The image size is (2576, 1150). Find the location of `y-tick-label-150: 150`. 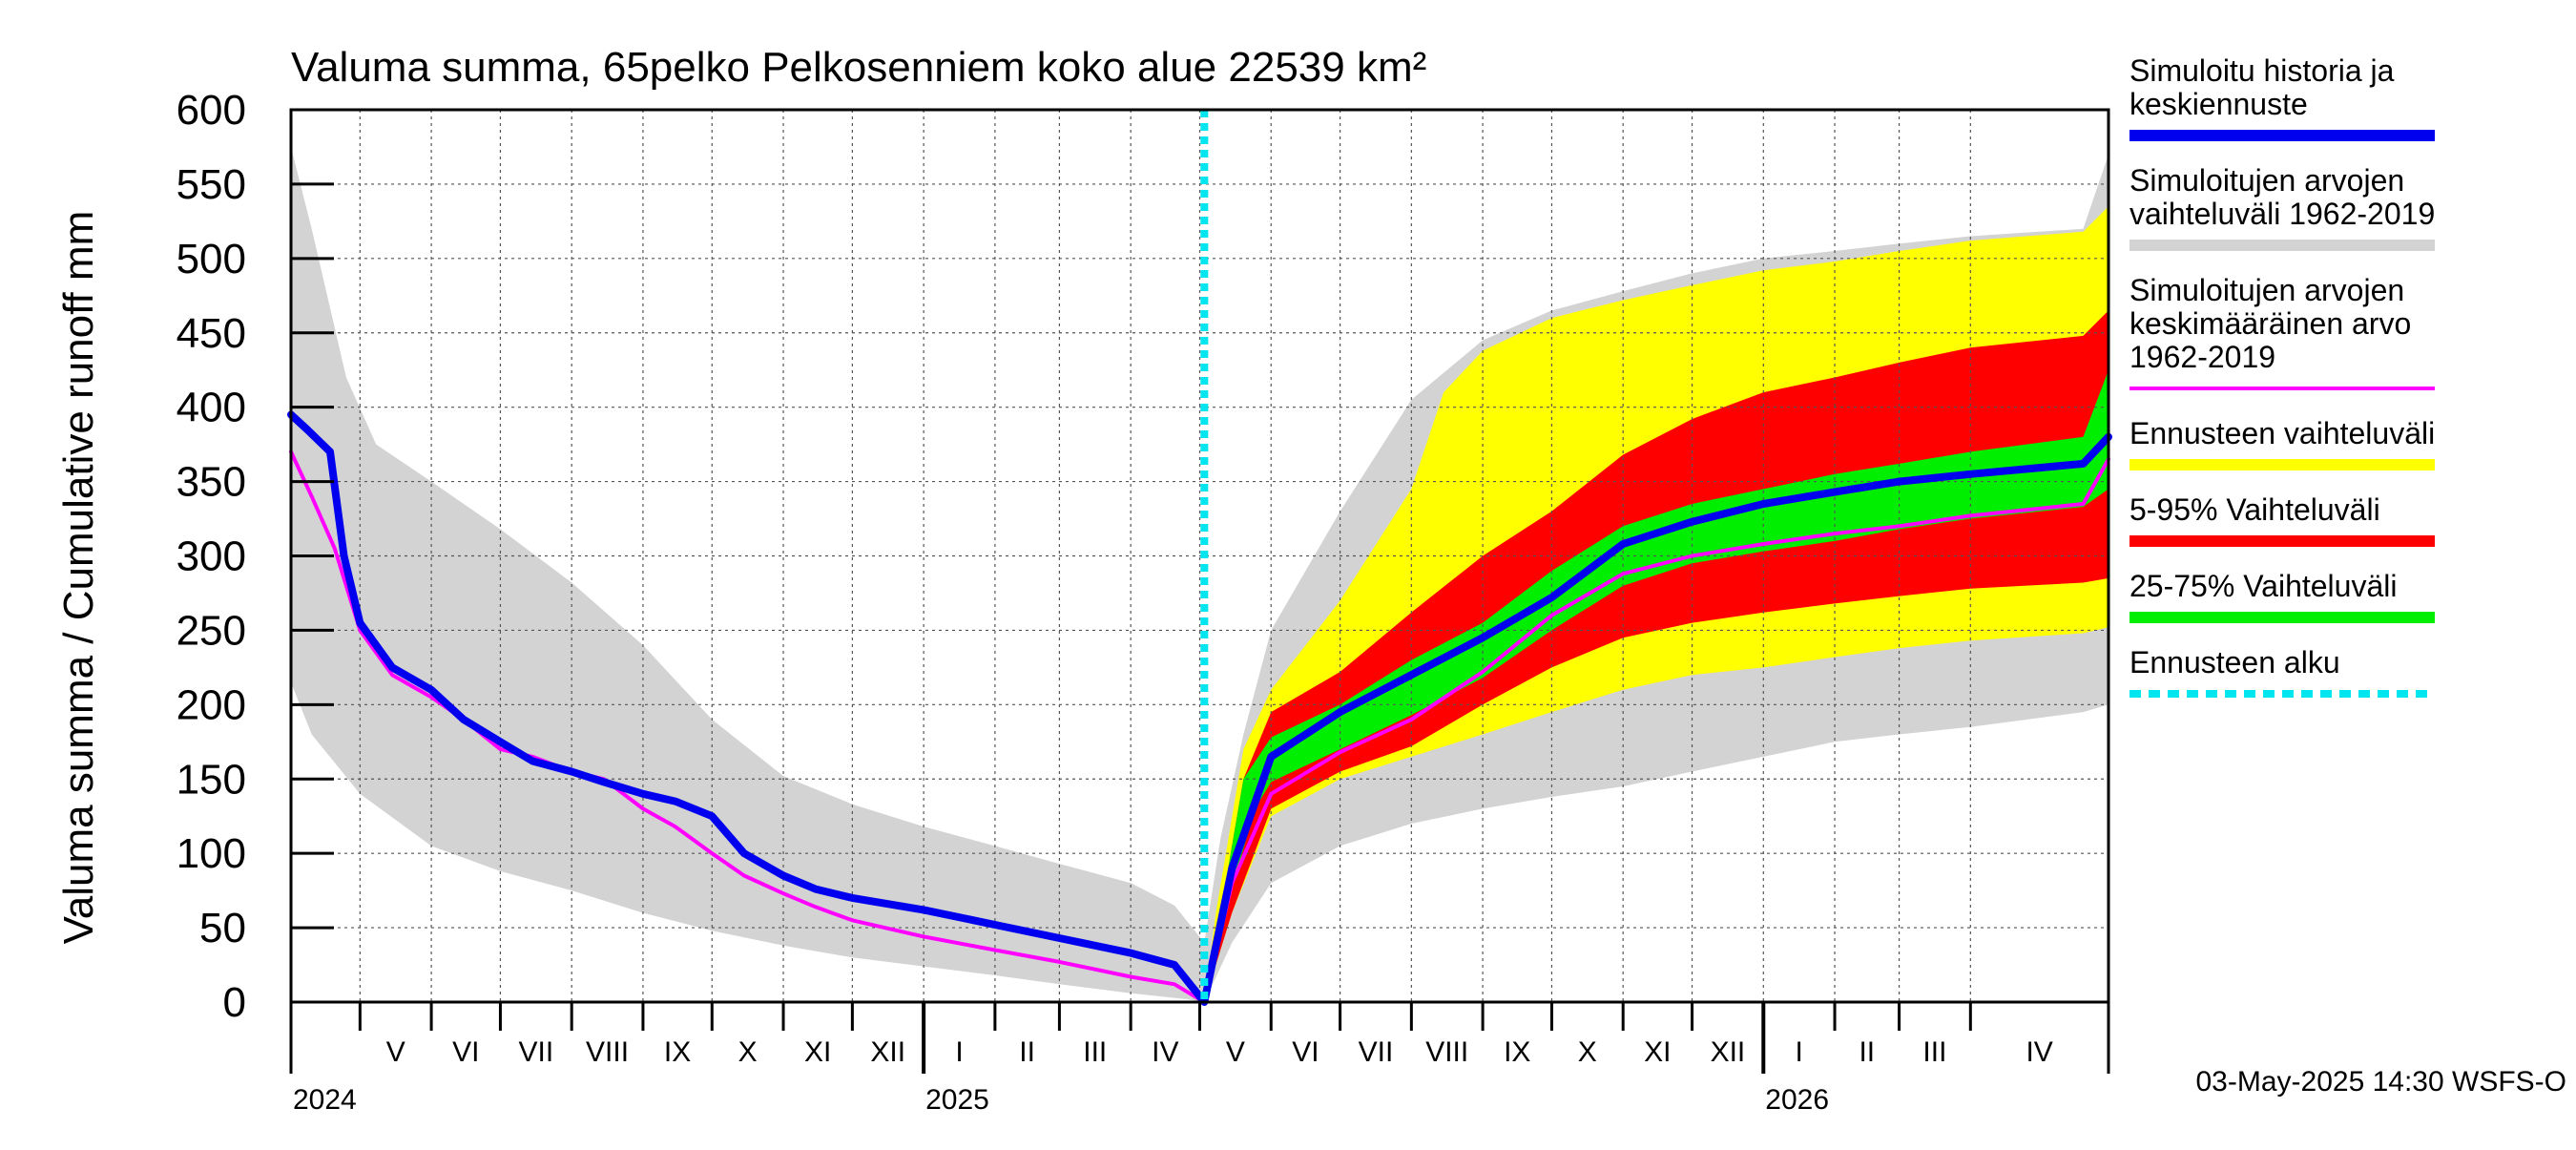

y-tick-label-150: 150 is located at coordinates (211, 779).